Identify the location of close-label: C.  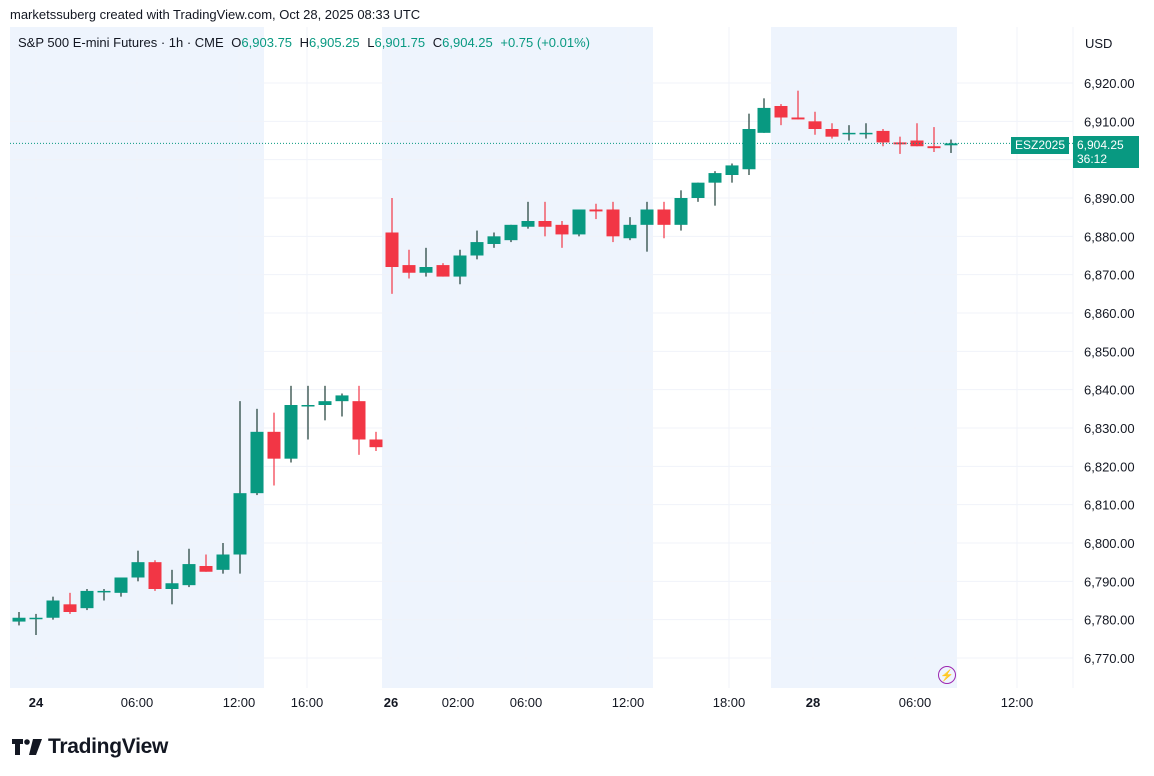
(437, 42).